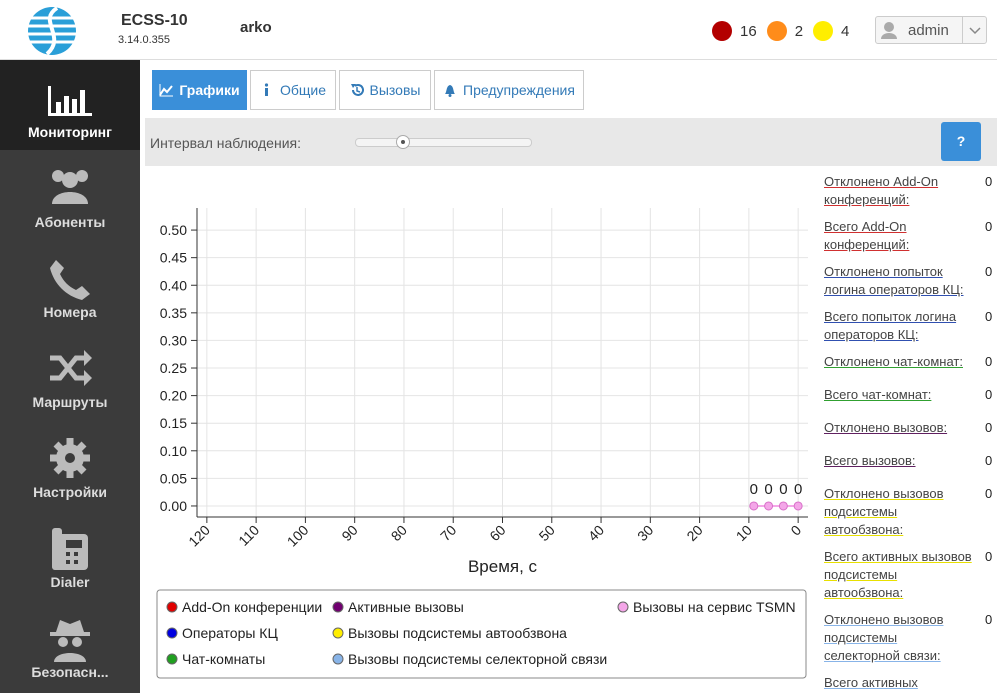  I want to click on tab: Общие, so click(293, 90).